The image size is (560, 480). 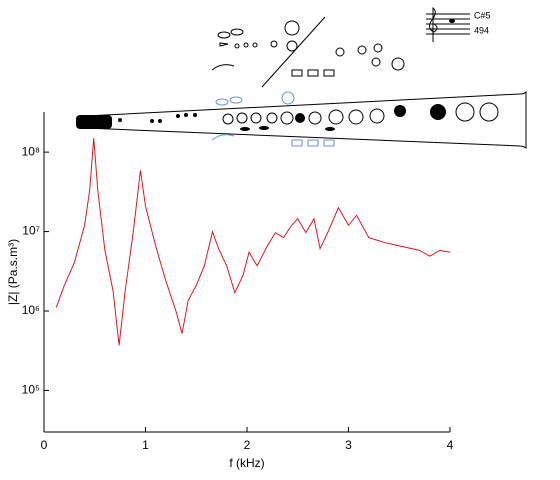 What do you see at coordinates (481, 30) in the screenshot?
I see `frequency-label: 494` at bounding box center [481, 30].